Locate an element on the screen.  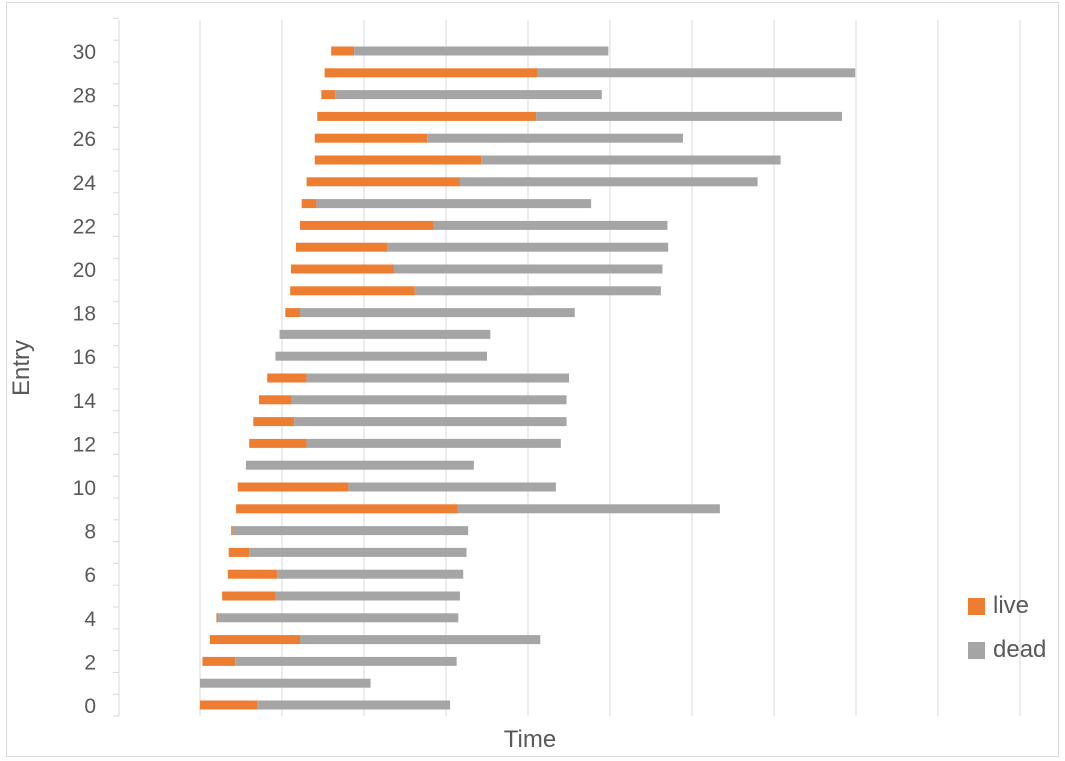
legend-swatch-dead is located at coordinates (976, 650).